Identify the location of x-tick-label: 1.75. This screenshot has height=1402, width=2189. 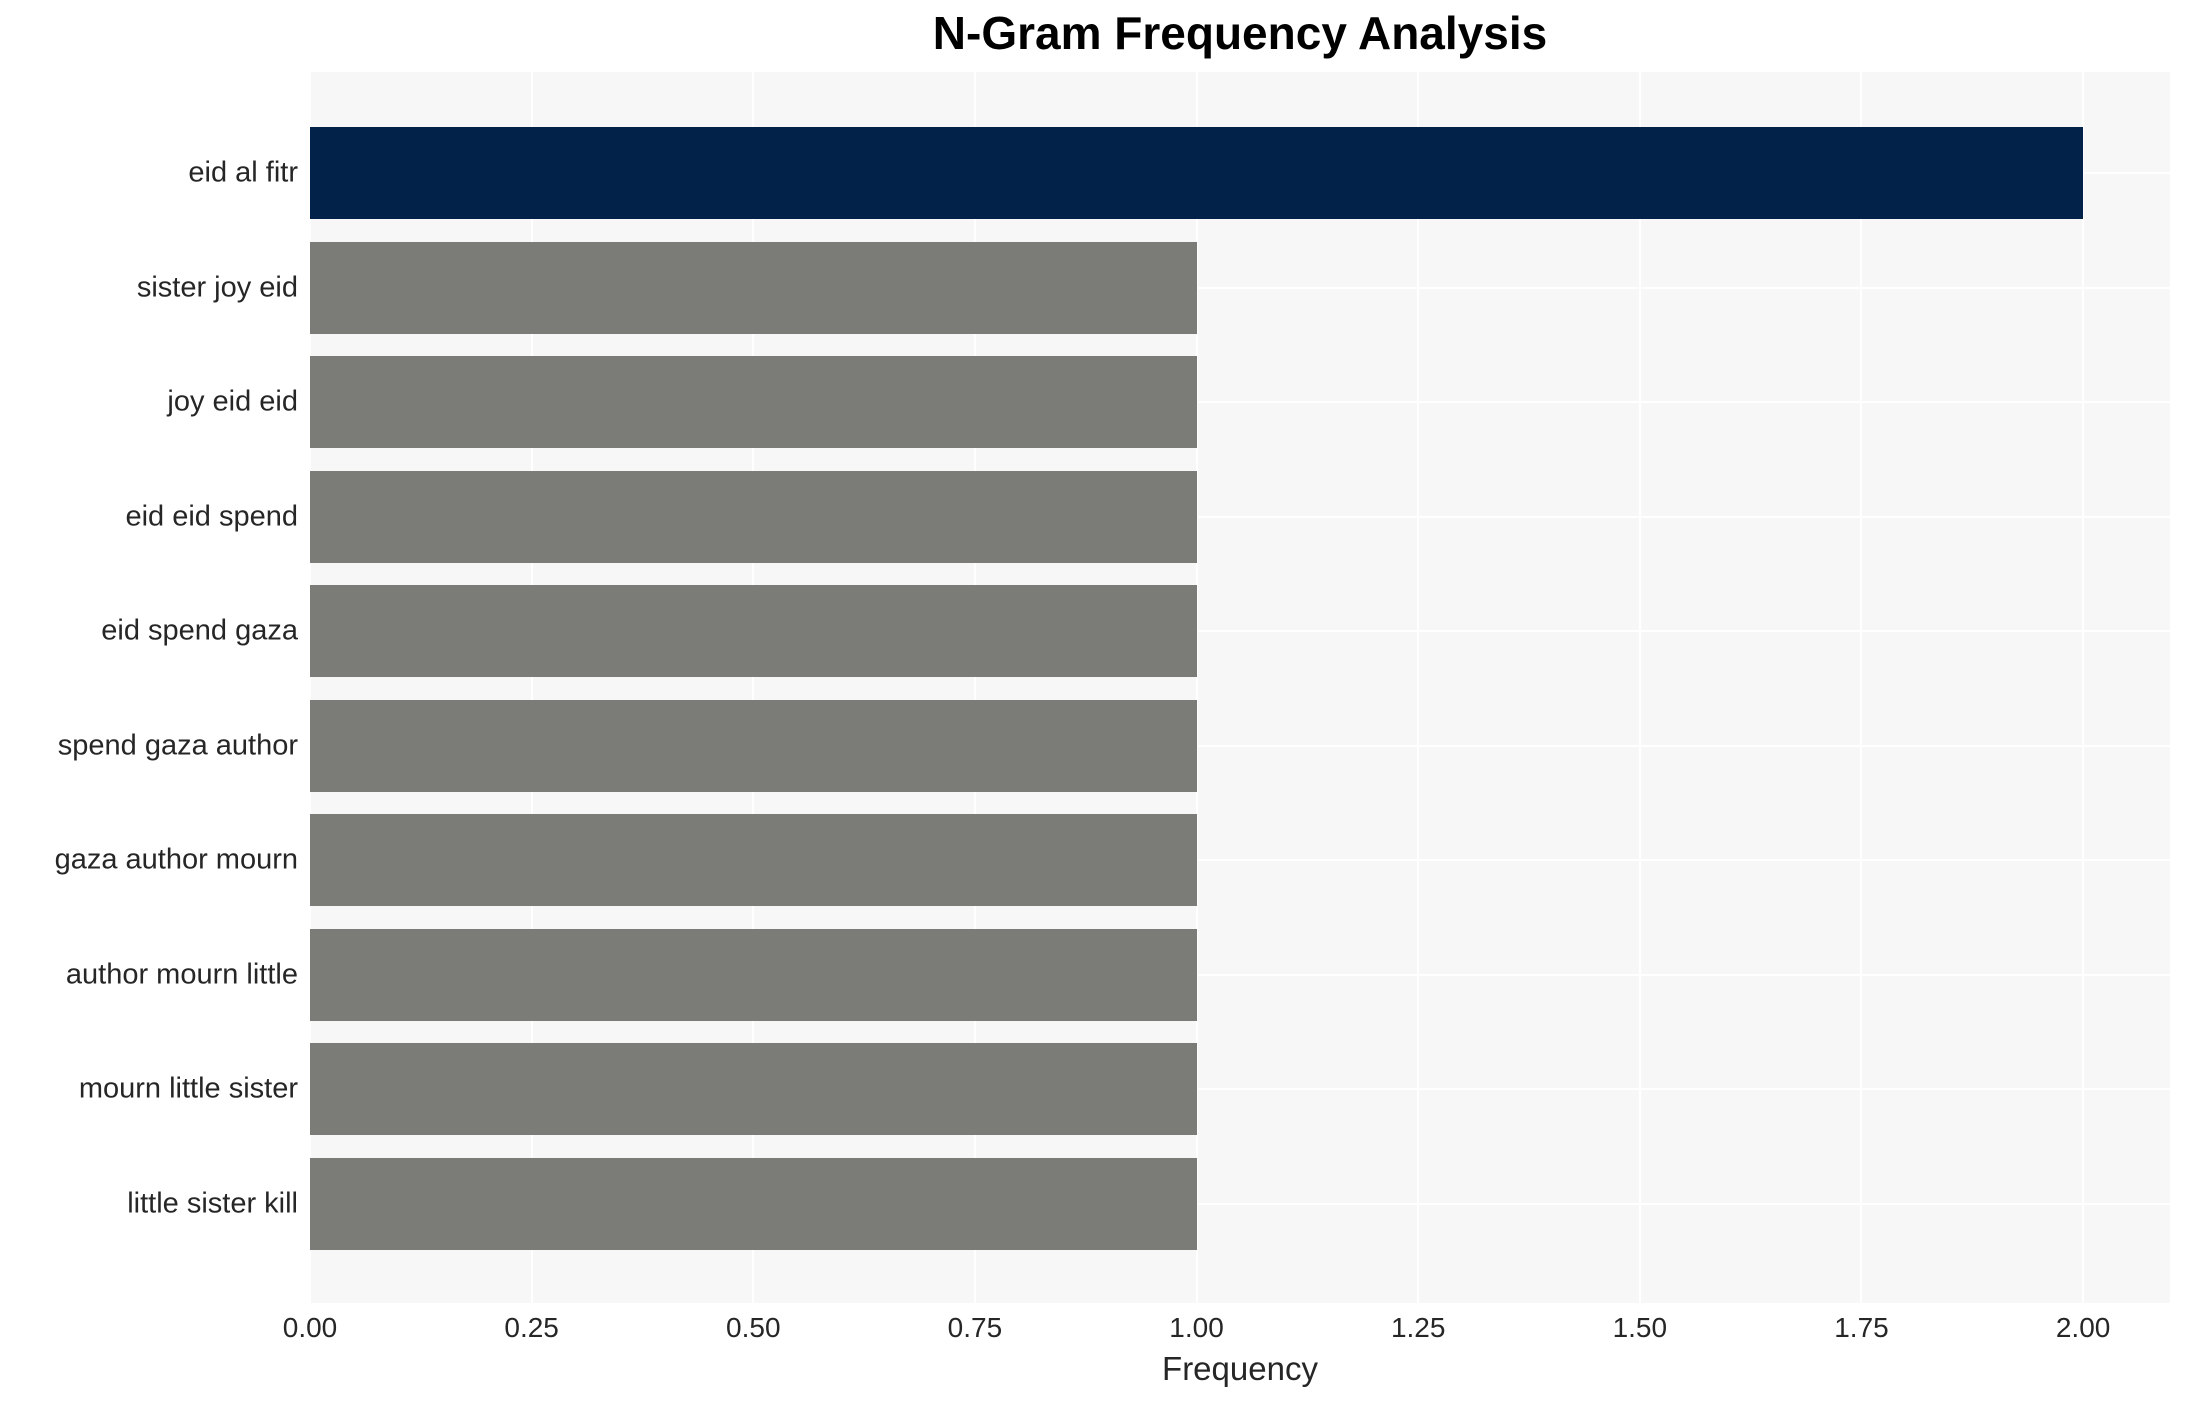
(1861, 1327).